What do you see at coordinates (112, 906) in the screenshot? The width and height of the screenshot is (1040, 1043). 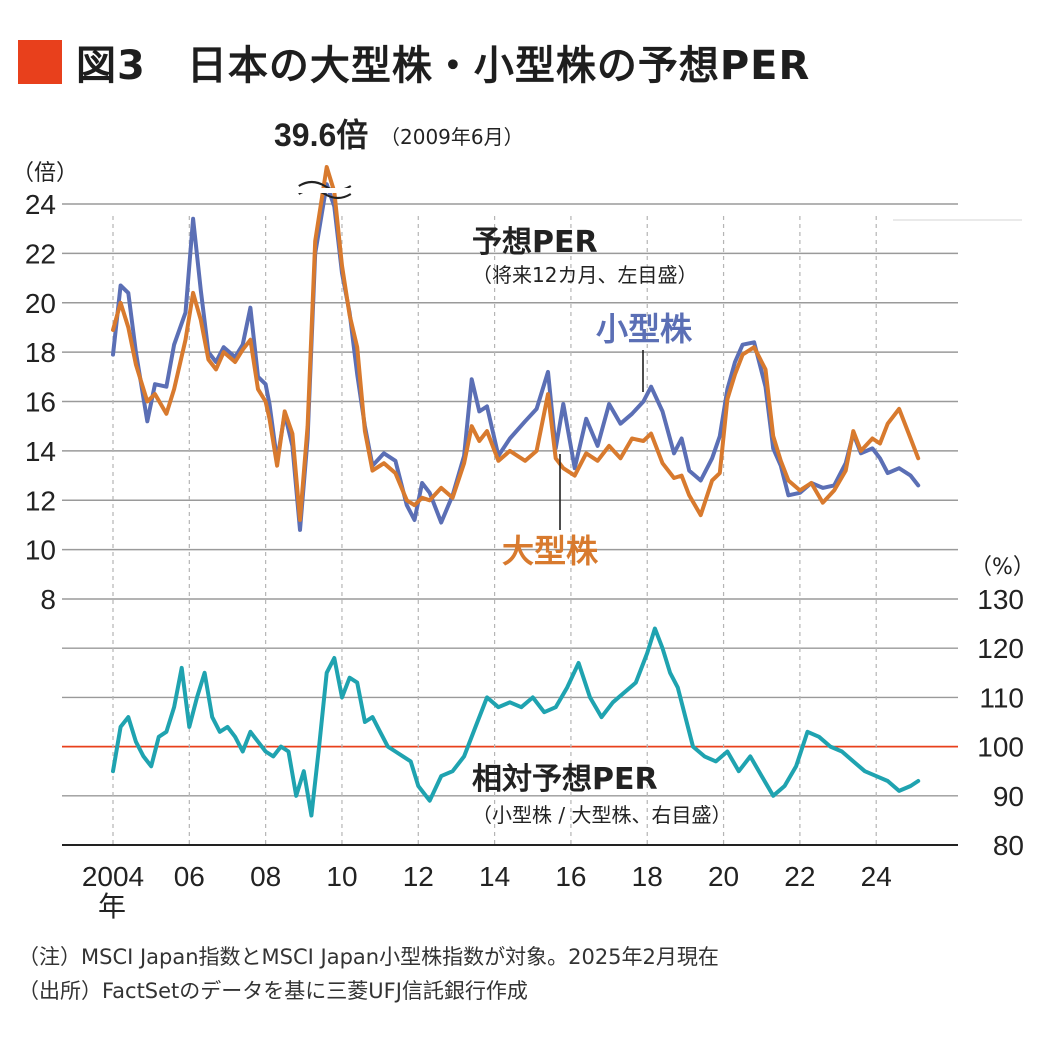 I see `x-year-label: 年` at bounding box center [112, 906].